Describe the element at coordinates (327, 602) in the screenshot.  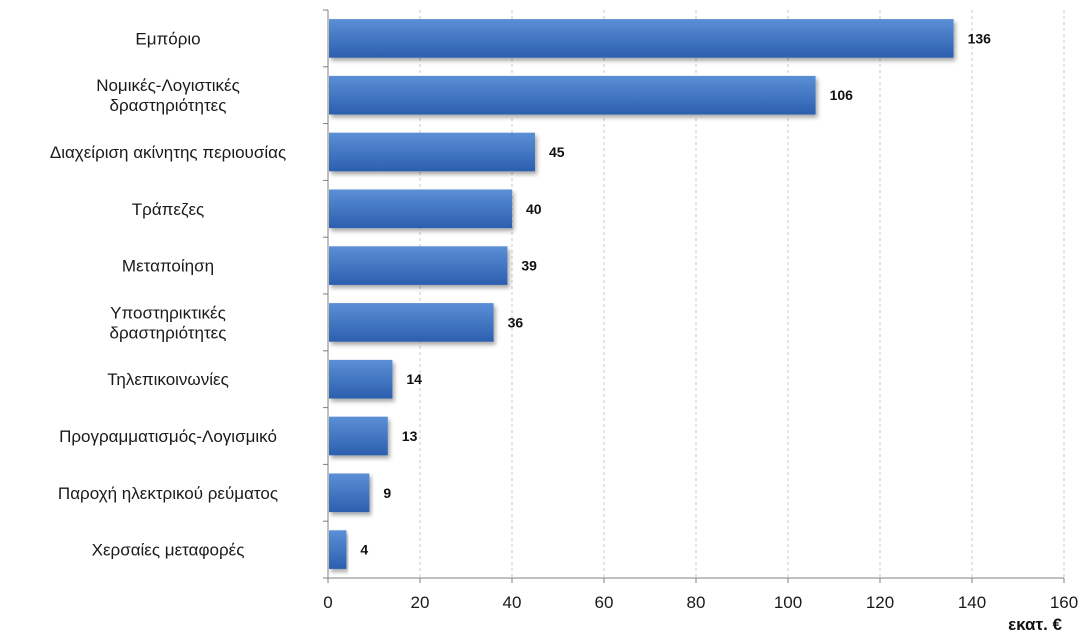
I see `x-tick-label: 0` at that location.